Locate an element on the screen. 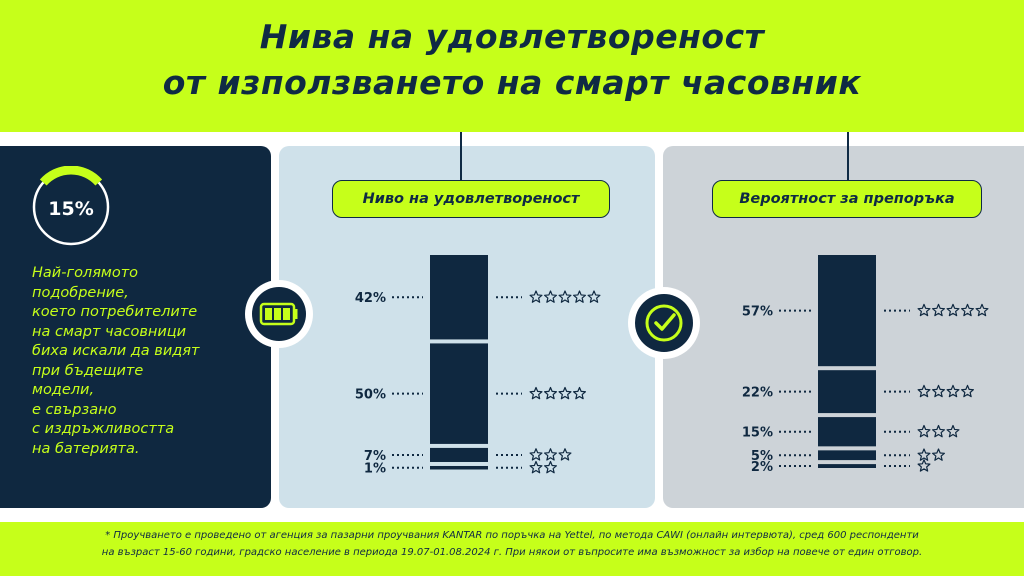 This screenshot has height=576, width=1024. title-line-2: от използването на смарт часовник is located at coordinates (512, 82).